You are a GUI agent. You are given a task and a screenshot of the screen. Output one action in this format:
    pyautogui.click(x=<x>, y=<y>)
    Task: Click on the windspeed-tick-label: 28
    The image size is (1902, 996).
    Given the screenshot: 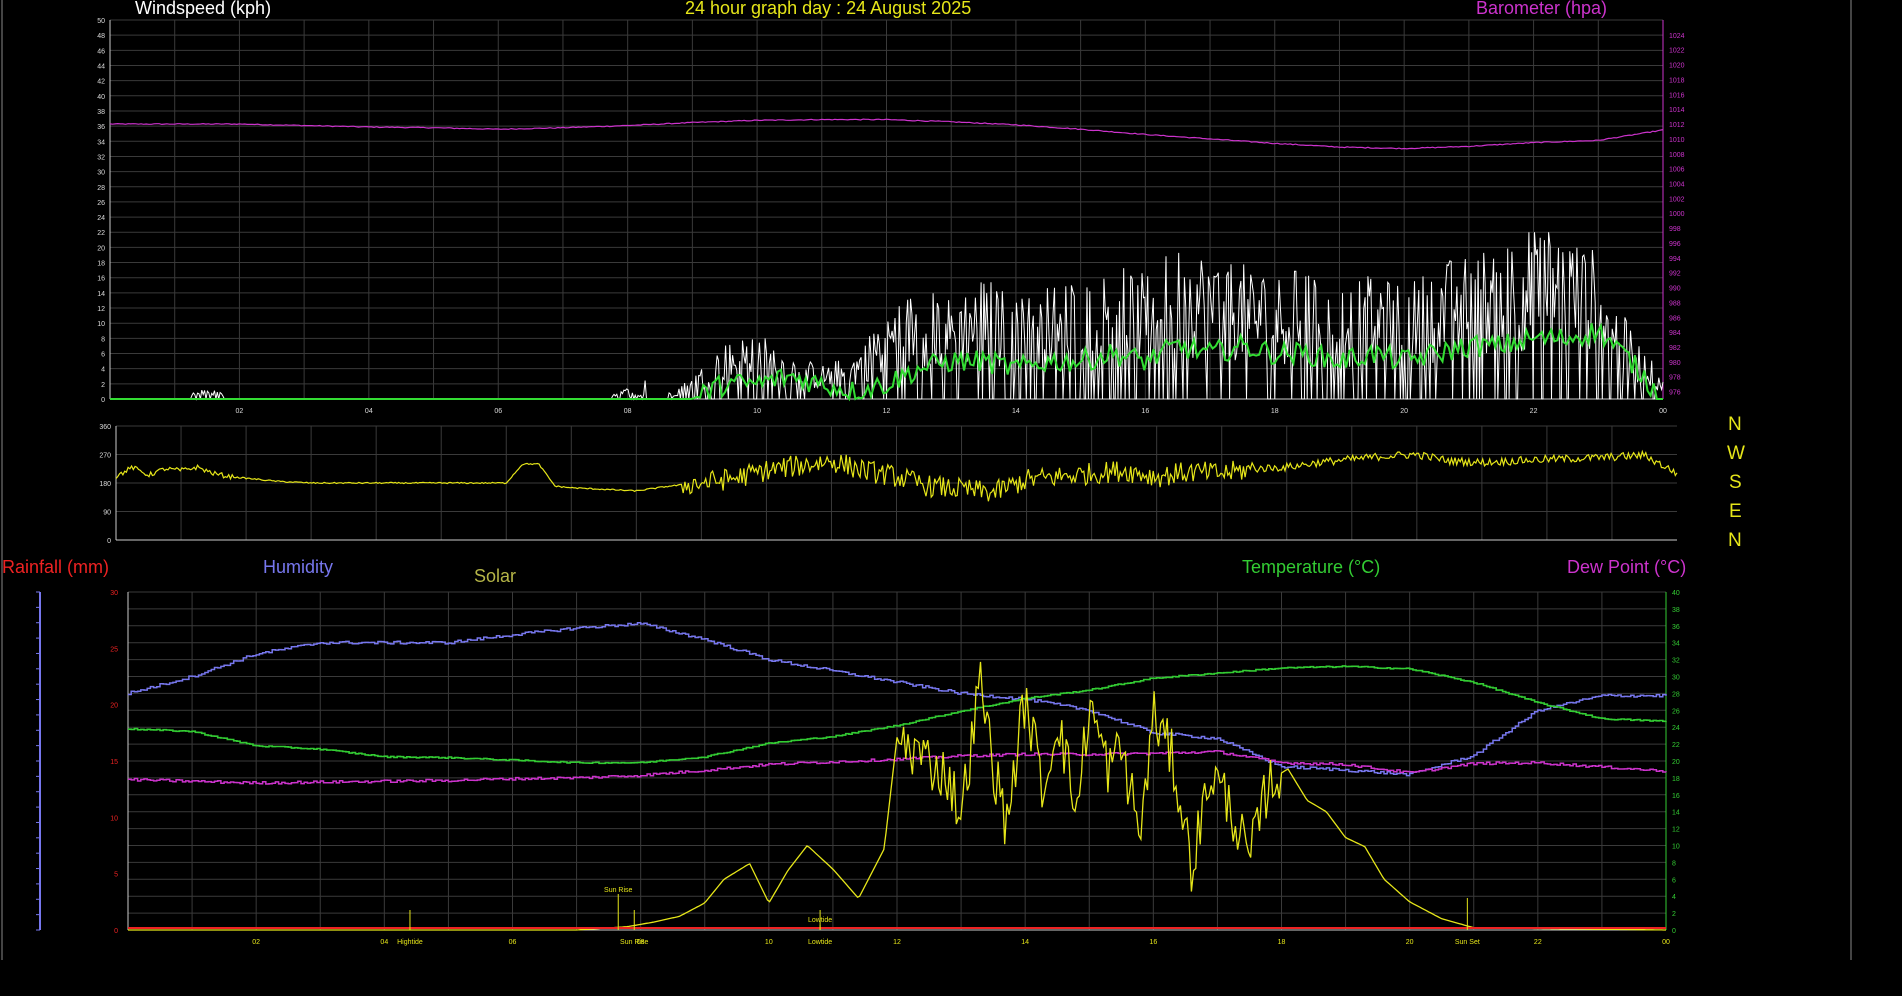 What is the action you would take?
    pyautogui.click(x=101, y=188)
    